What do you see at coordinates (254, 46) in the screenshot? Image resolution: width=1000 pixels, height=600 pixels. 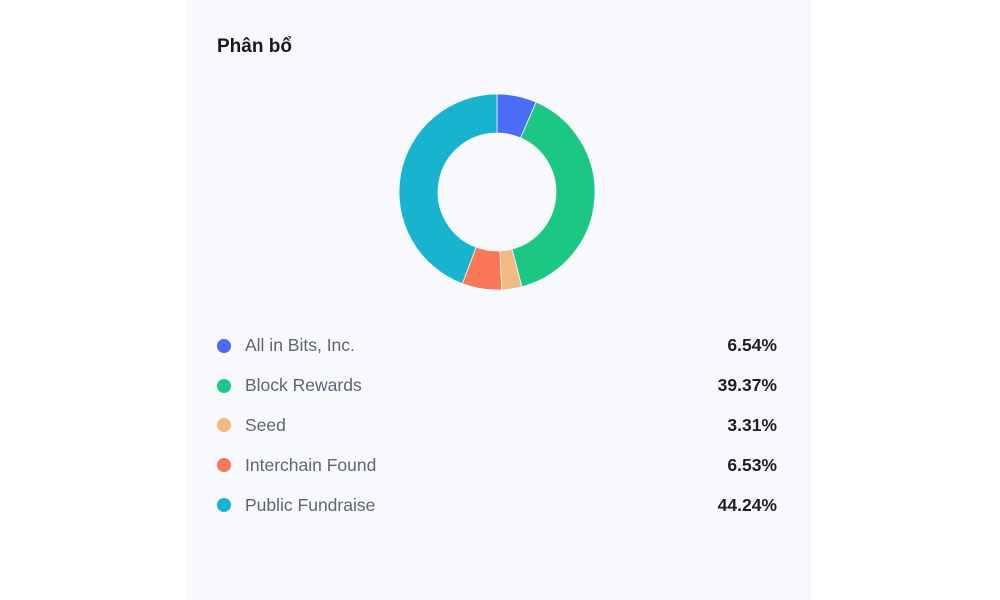 I see `panel-title: Phân bổ` at bounding box center [254, 46].